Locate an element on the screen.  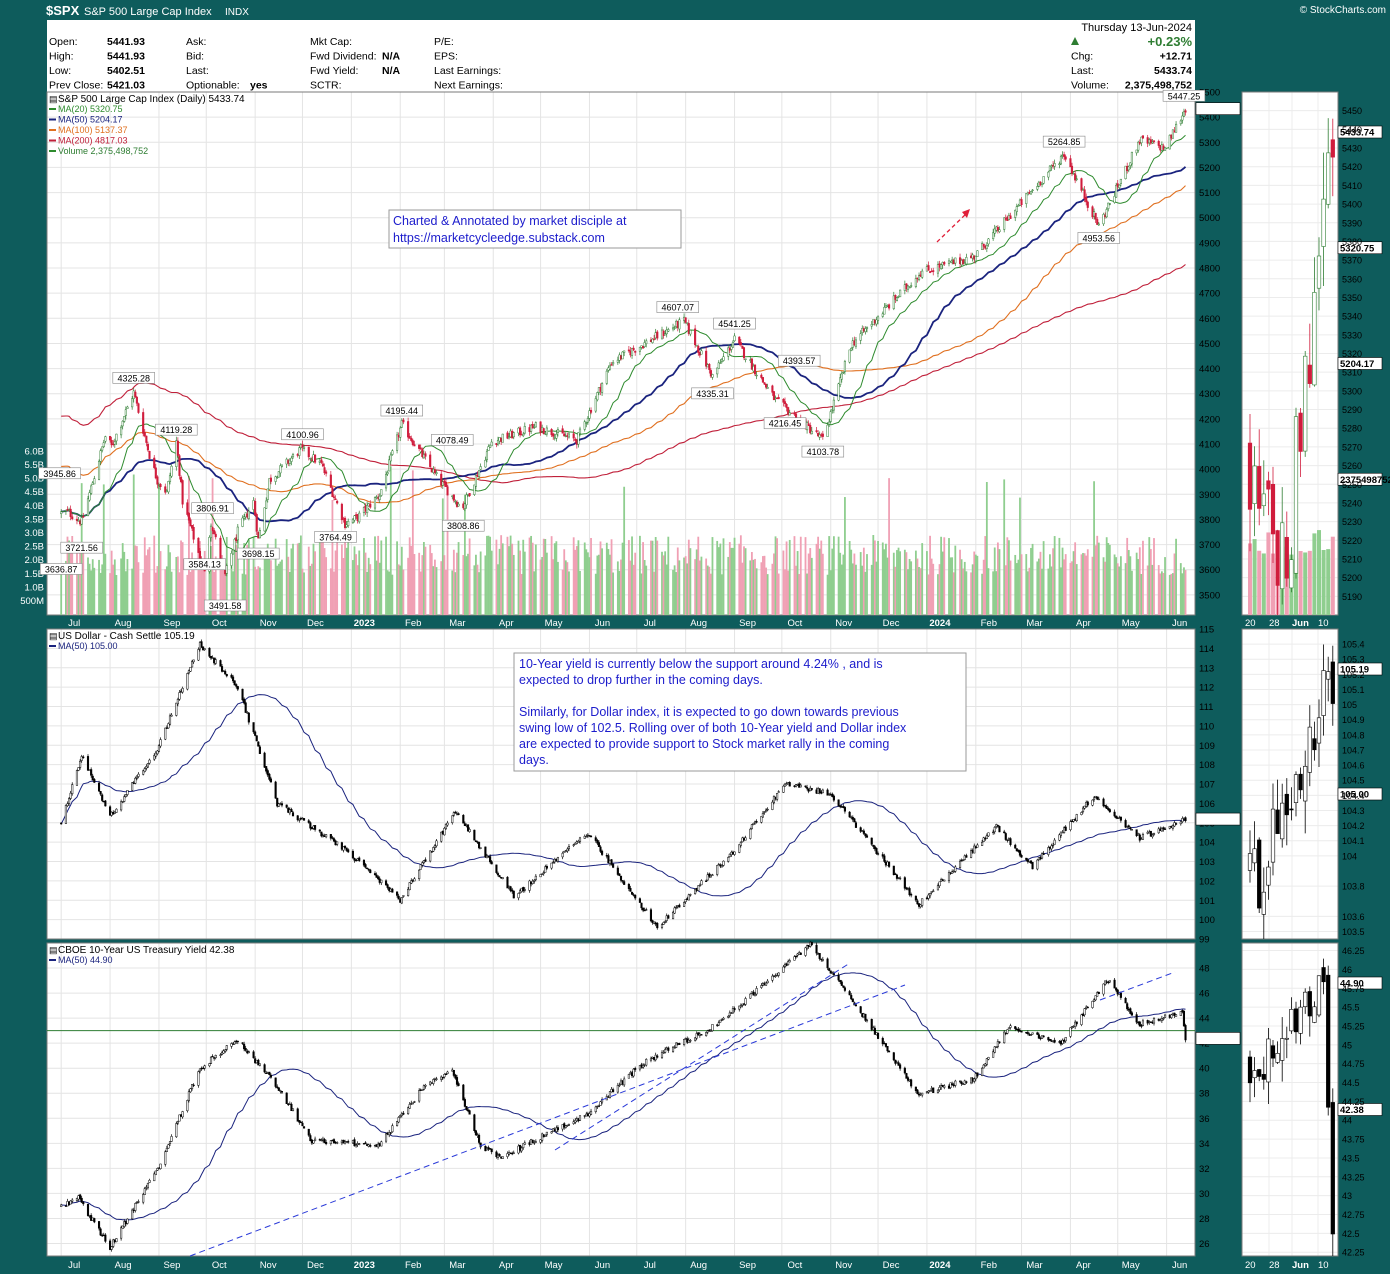
side-x-label: 28 is located at coordinates (1274, 1265).